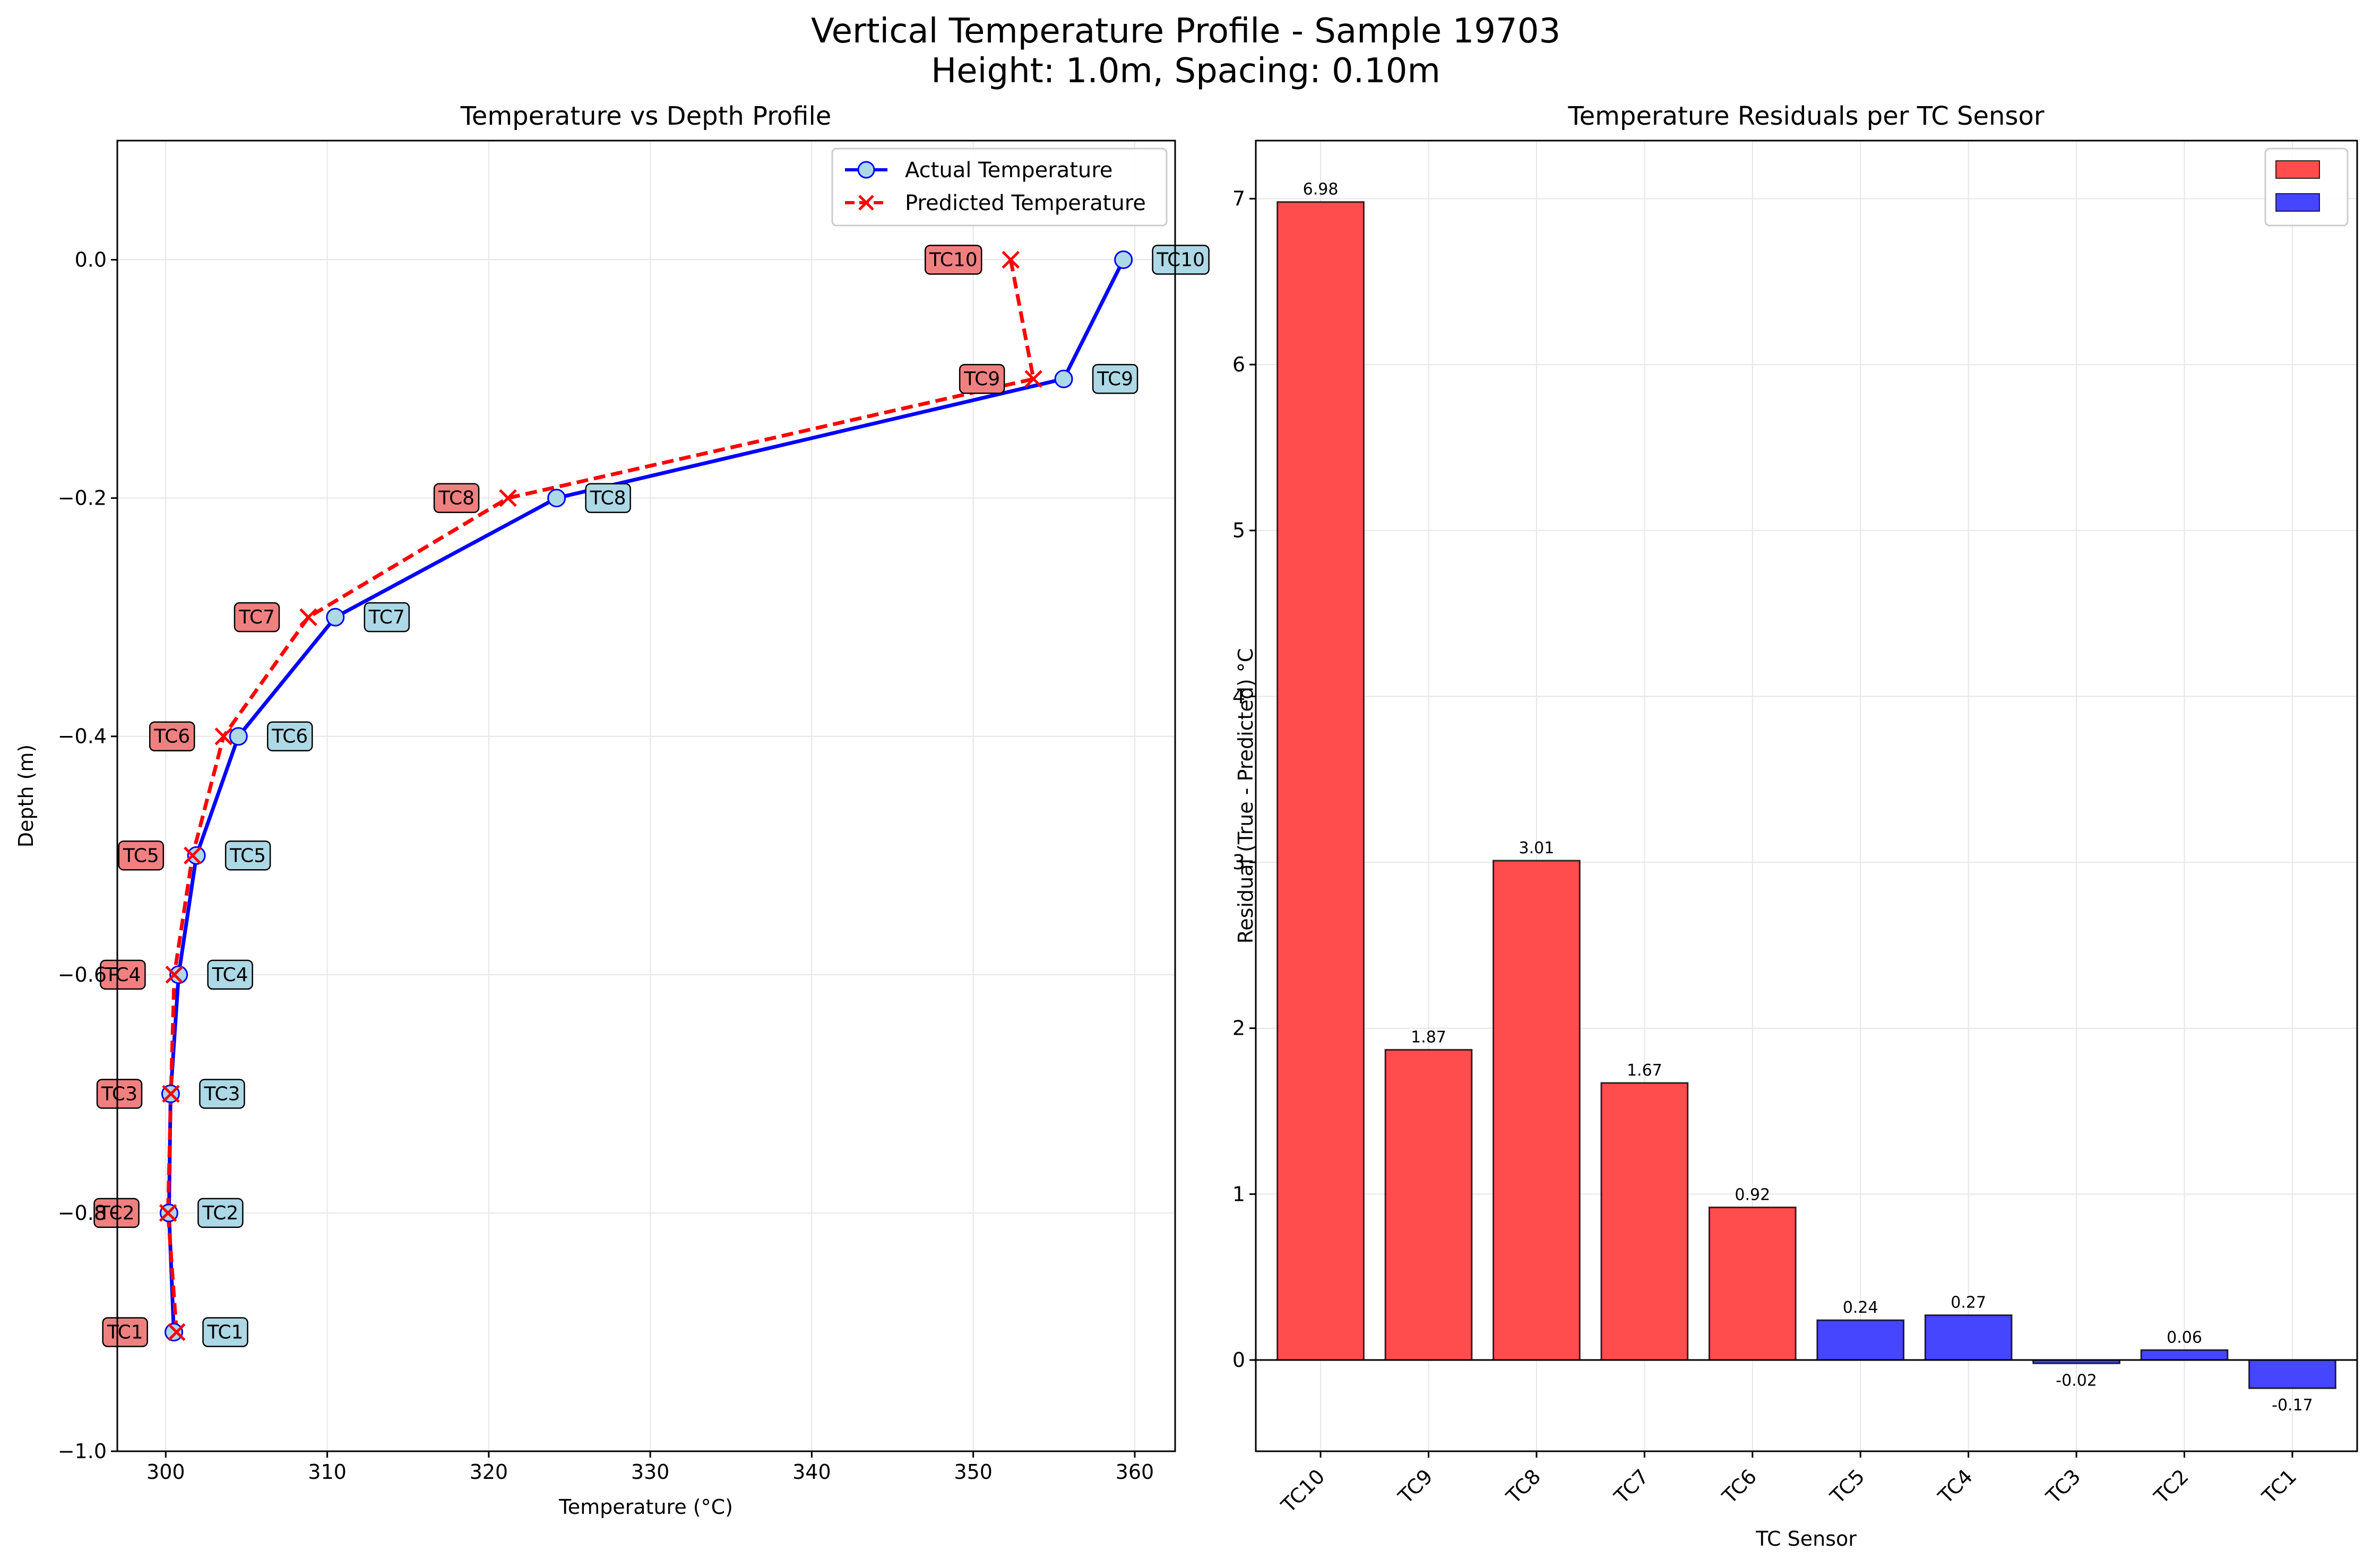 This screenshot has width=2372, height=1568. I want to click on predicted-point-tc9, so click(1033, 379).